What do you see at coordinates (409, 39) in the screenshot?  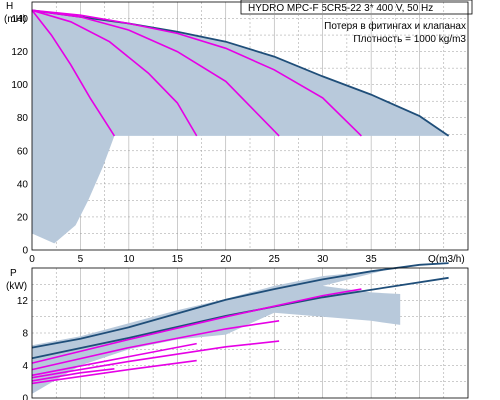 I see `density-note: Плотность = 1000 kg/m3` at bounding box center [409, 39].